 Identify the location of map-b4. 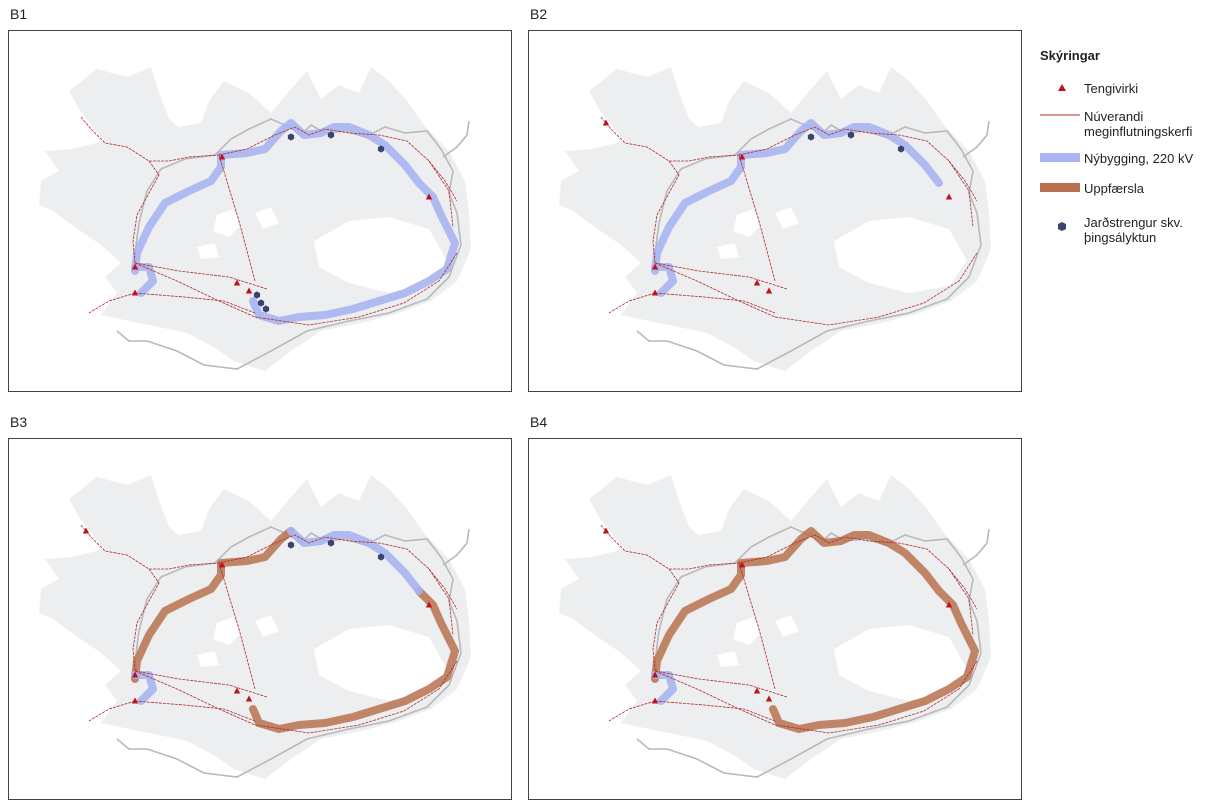
(775, 627).